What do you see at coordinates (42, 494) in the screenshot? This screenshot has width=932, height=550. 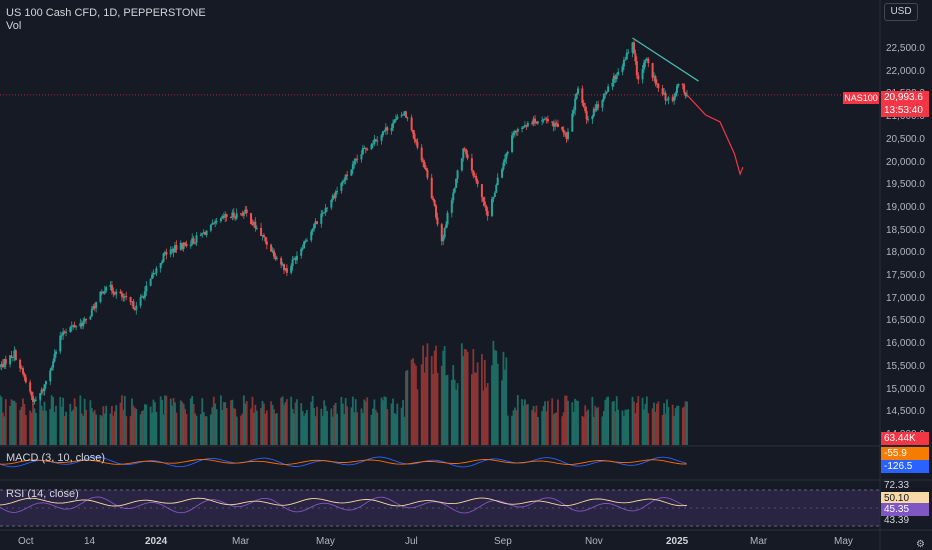 I see `rsi-label: RSI (14, close)` at bounding box center [42, 494].